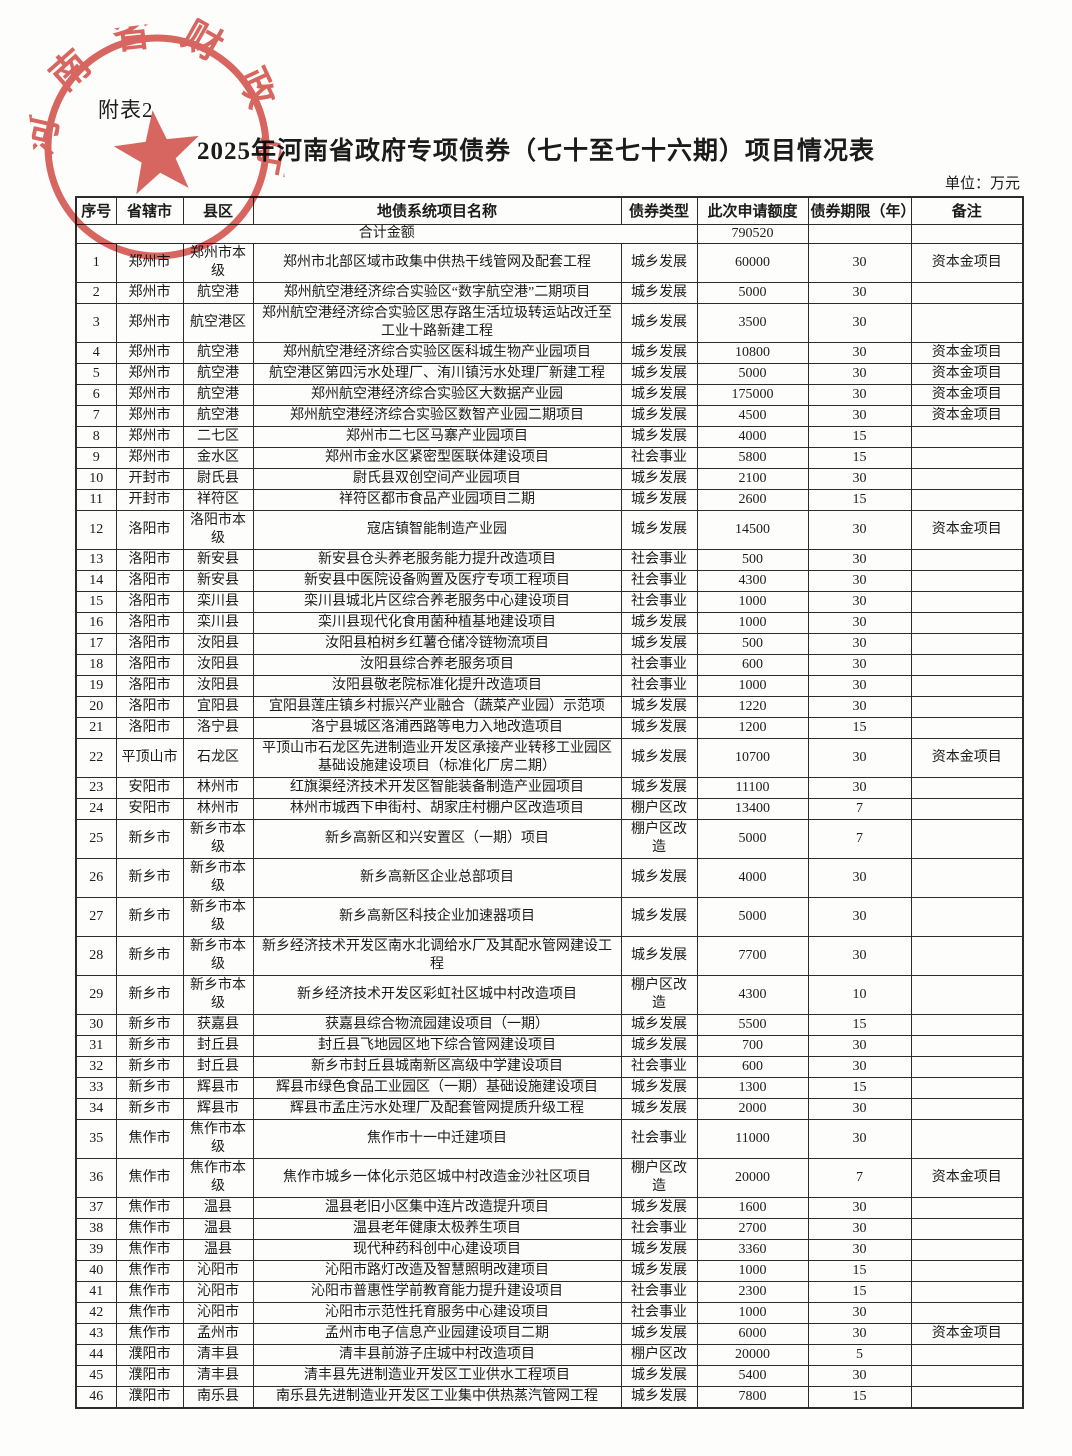 The width and height of the screenshot is (1072, 1456). Describe the element at coordinates (437, 1177) in the screenshot. I see `cell-project-name: 焦作市城乡一体化示范区城中村改造金沙社区项目` at that location.